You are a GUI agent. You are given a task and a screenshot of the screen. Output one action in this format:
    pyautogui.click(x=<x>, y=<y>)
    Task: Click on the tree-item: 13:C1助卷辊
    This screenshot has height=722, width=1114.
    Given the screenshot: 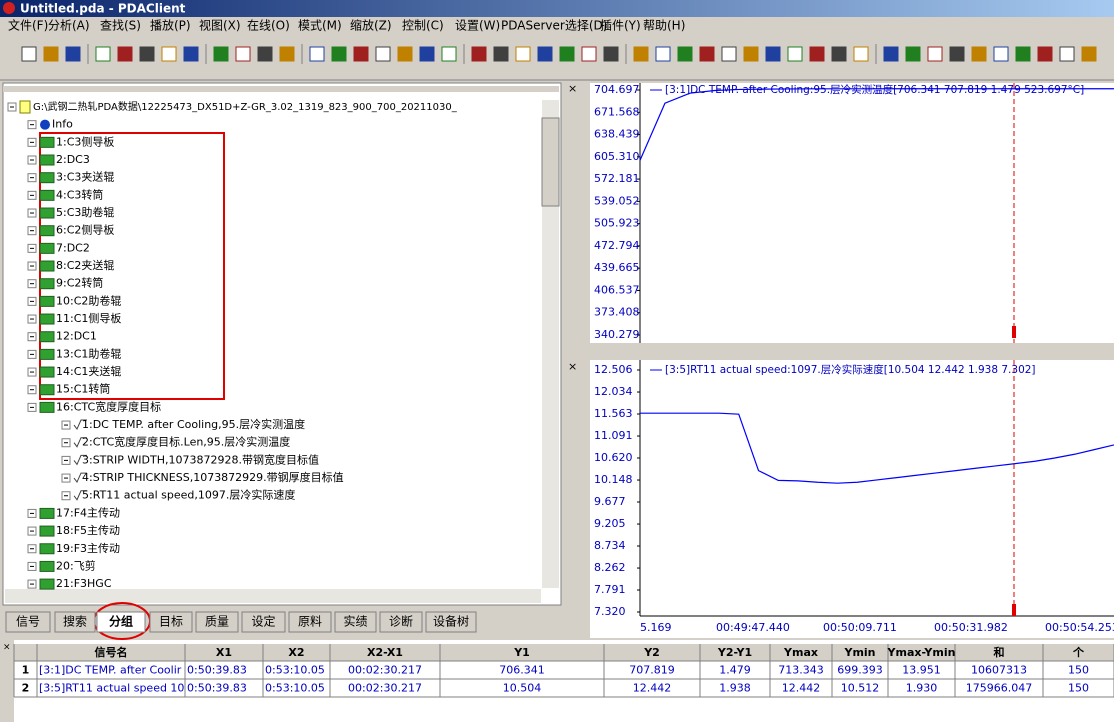 What is the action you would take?
    pyautogui.click(x=88, y=353)
    